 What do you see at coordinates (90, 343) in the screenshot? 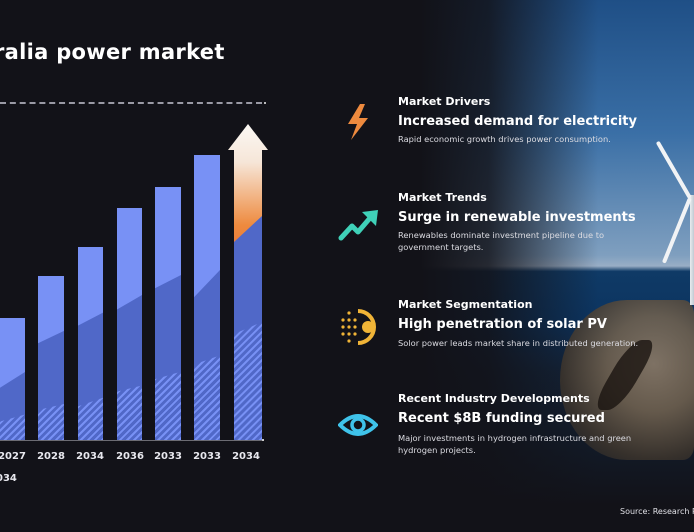
I see `bar-2034` at bounding box center [90, 343].